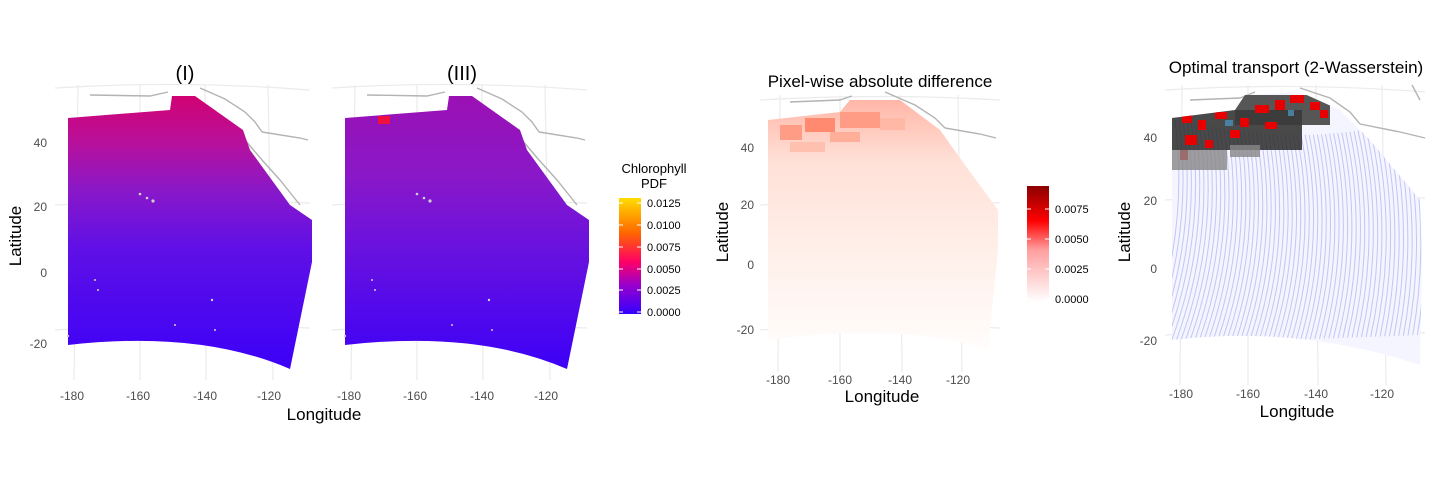 This screenshot has width=1440, height=480. I want to click on panel-1-xtick-160: -160, so click(138, 396).